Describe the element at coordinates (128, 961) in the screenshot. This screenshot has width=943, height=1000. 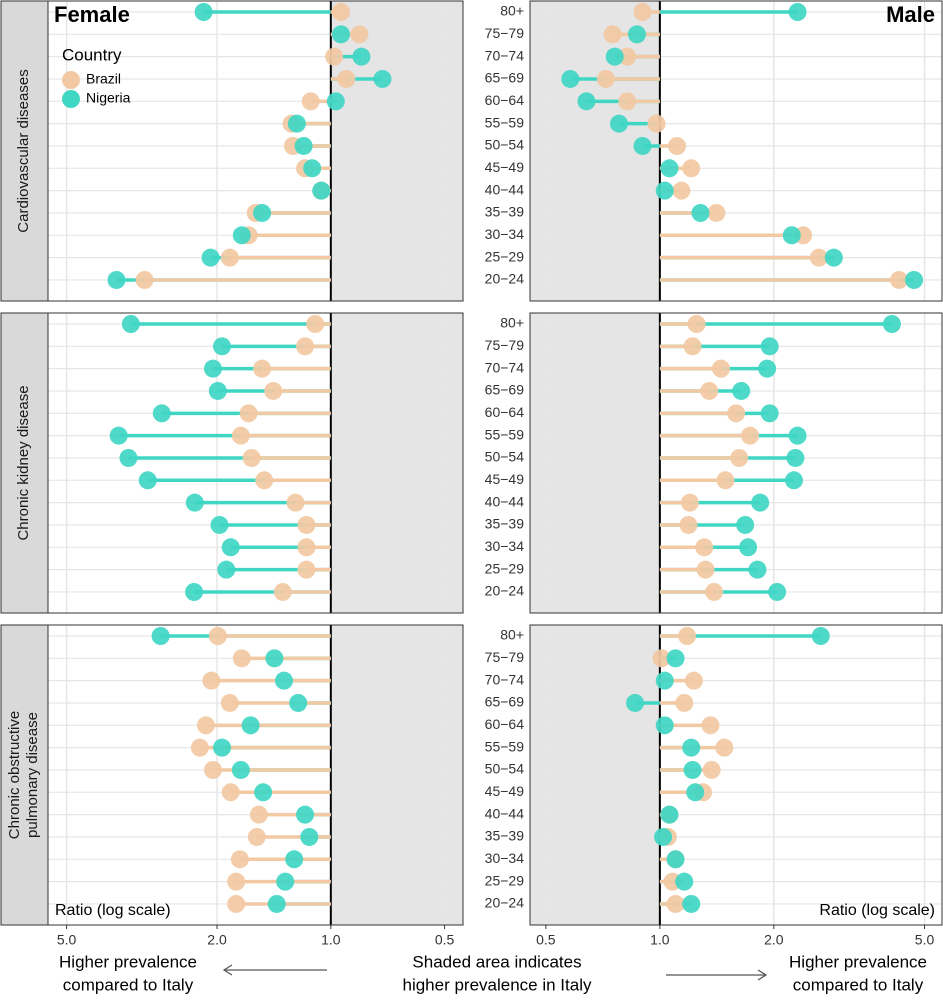
I see `annotation: Higher prevalence` at that location.